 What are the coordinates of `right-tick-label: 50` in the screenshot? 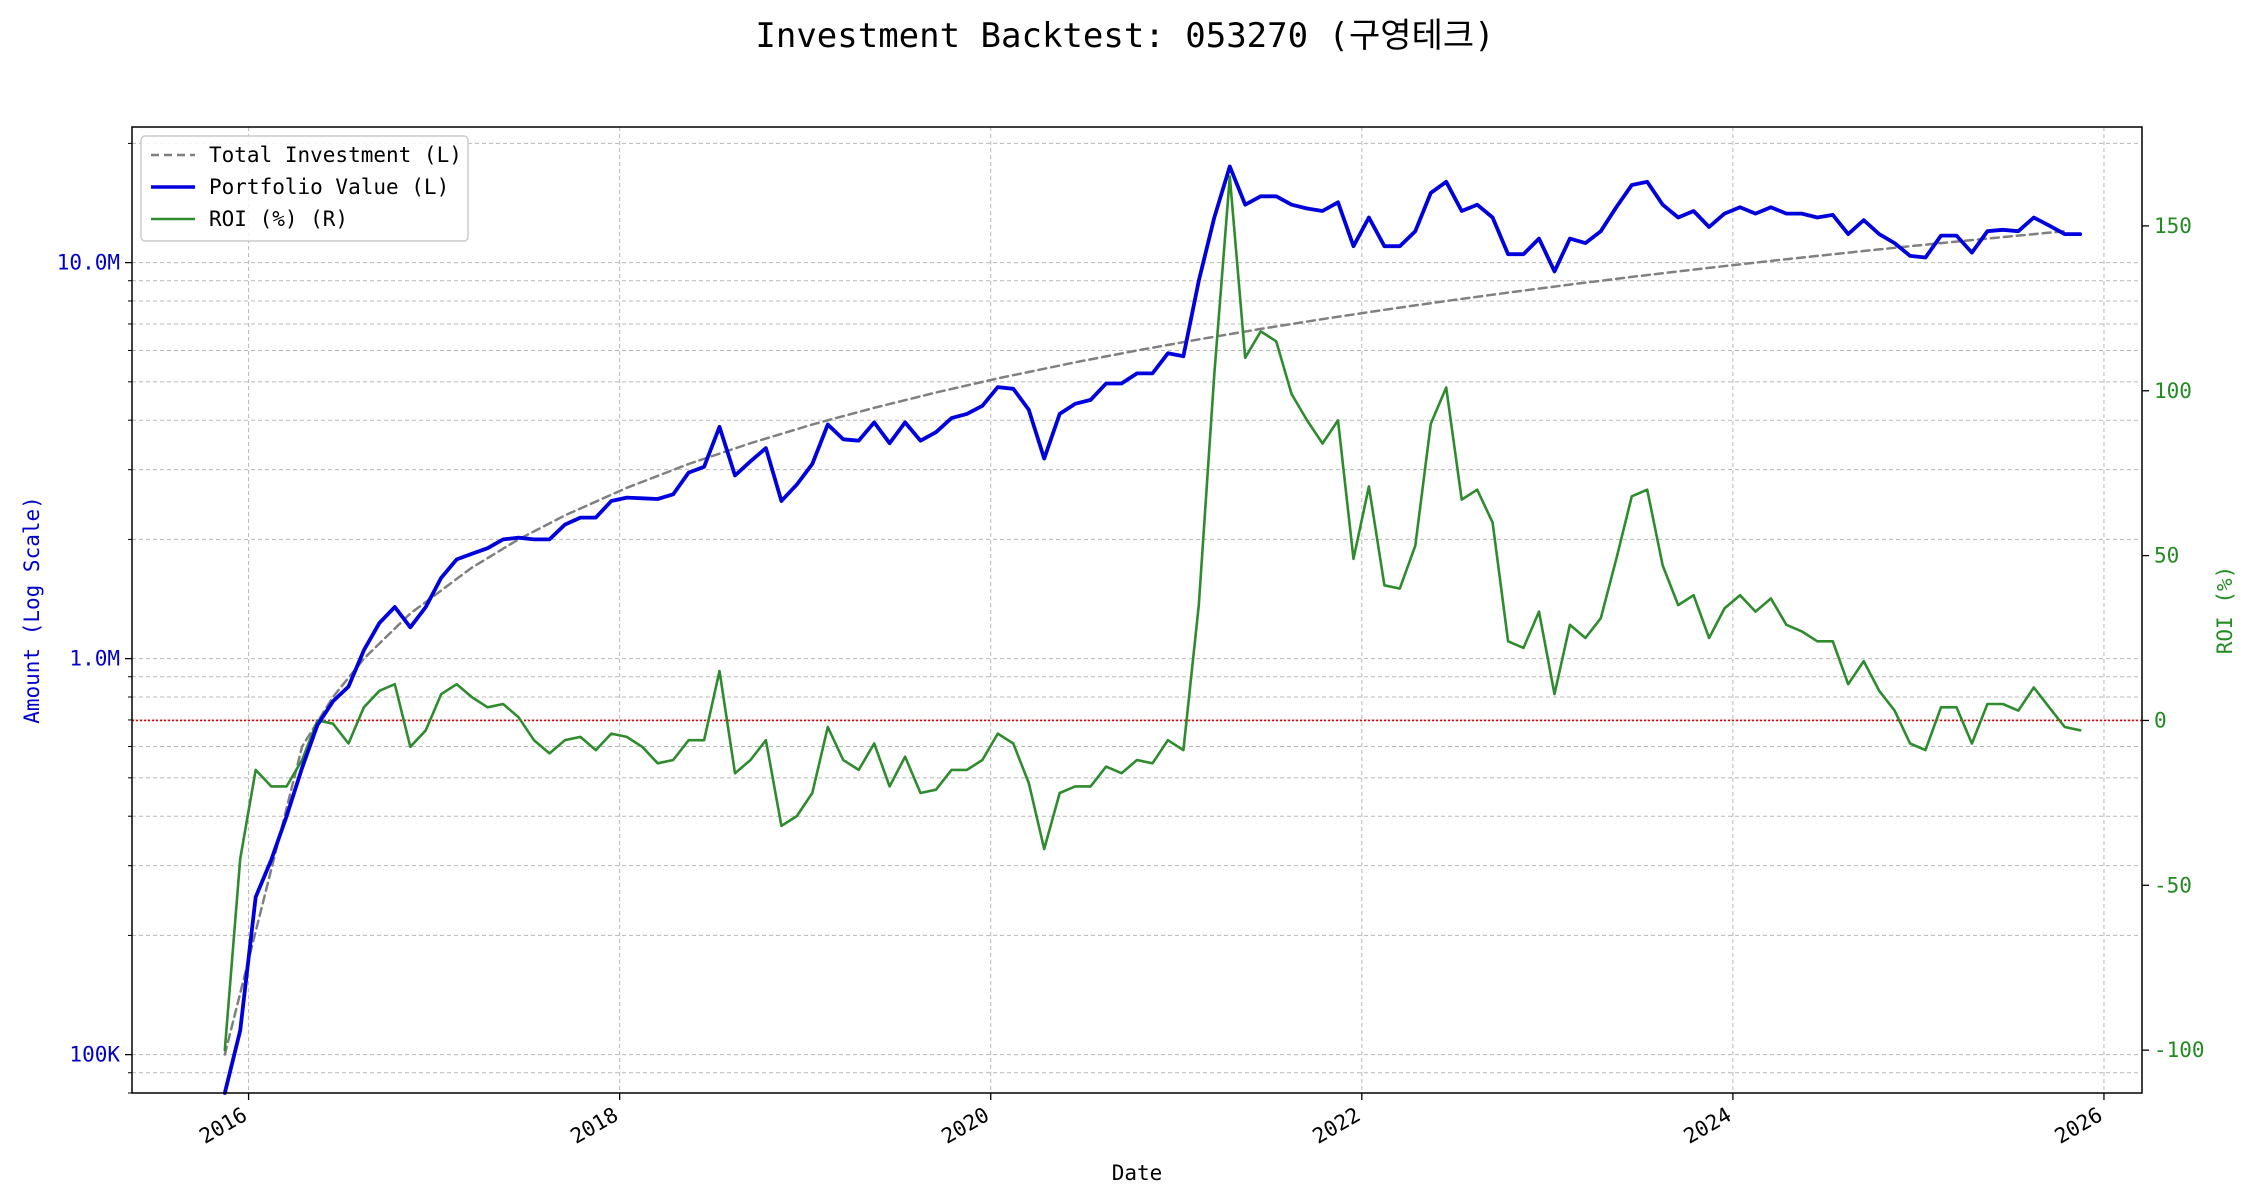 It's located at (2166, 556).